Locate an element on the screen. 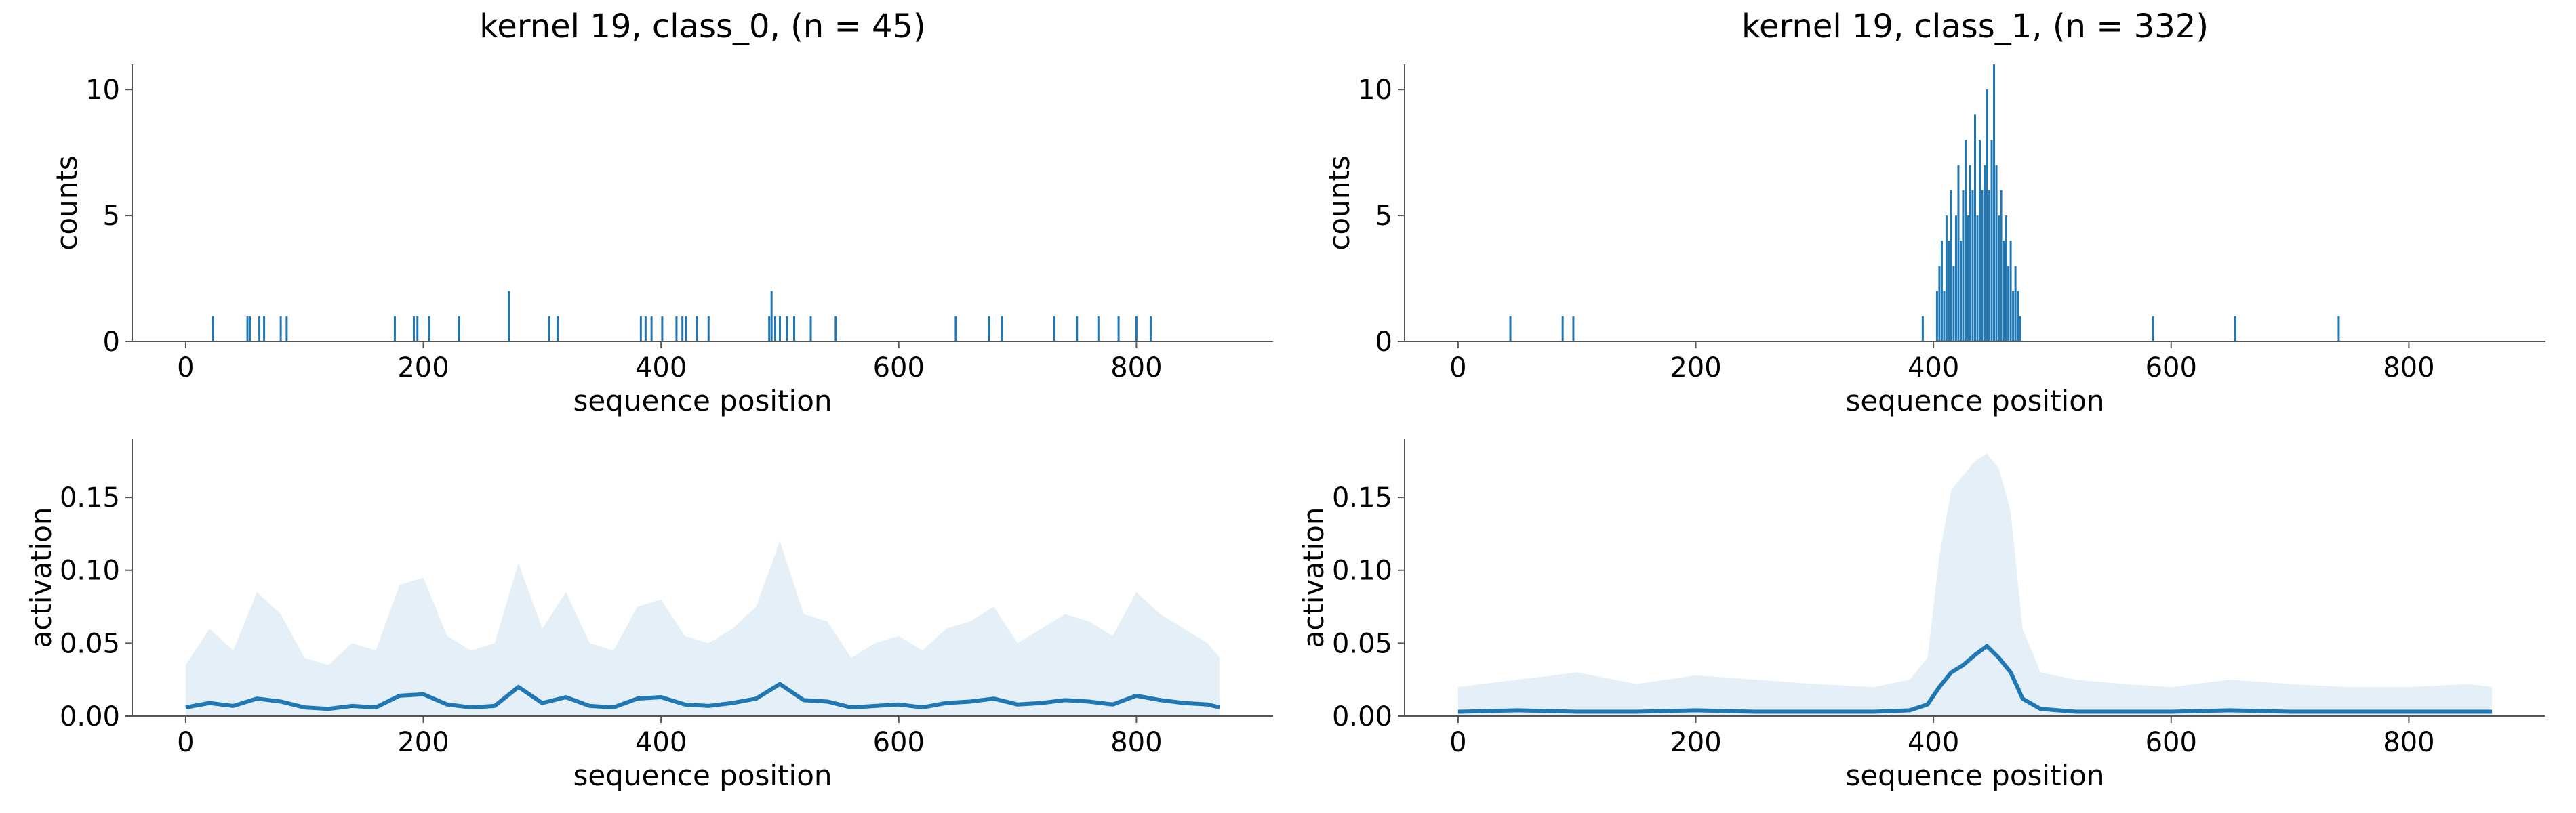 This screenshot has width=2576, height=813. chart-title: kernel 19, class_0, (n = 45) is located at coordinates (702, 26).